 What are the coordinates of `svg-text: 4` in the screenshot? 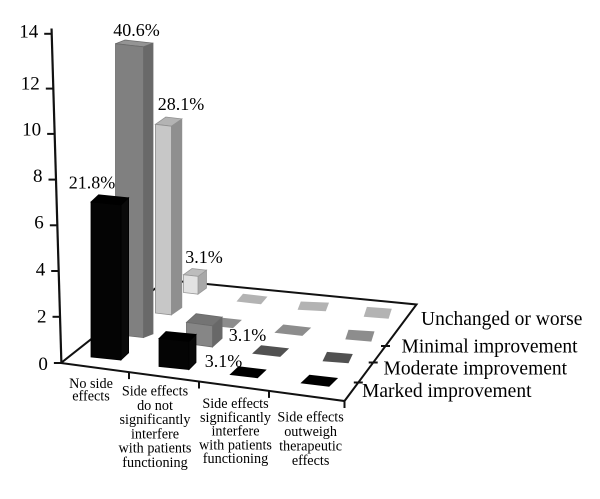 It's located at (41, 269).